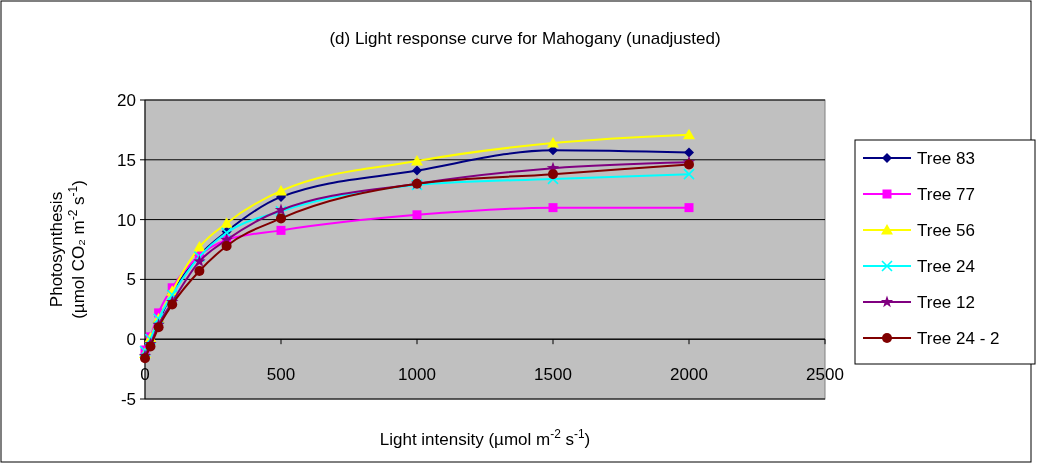  I want to click on legend-label: Tree 83, so click(946, 158).